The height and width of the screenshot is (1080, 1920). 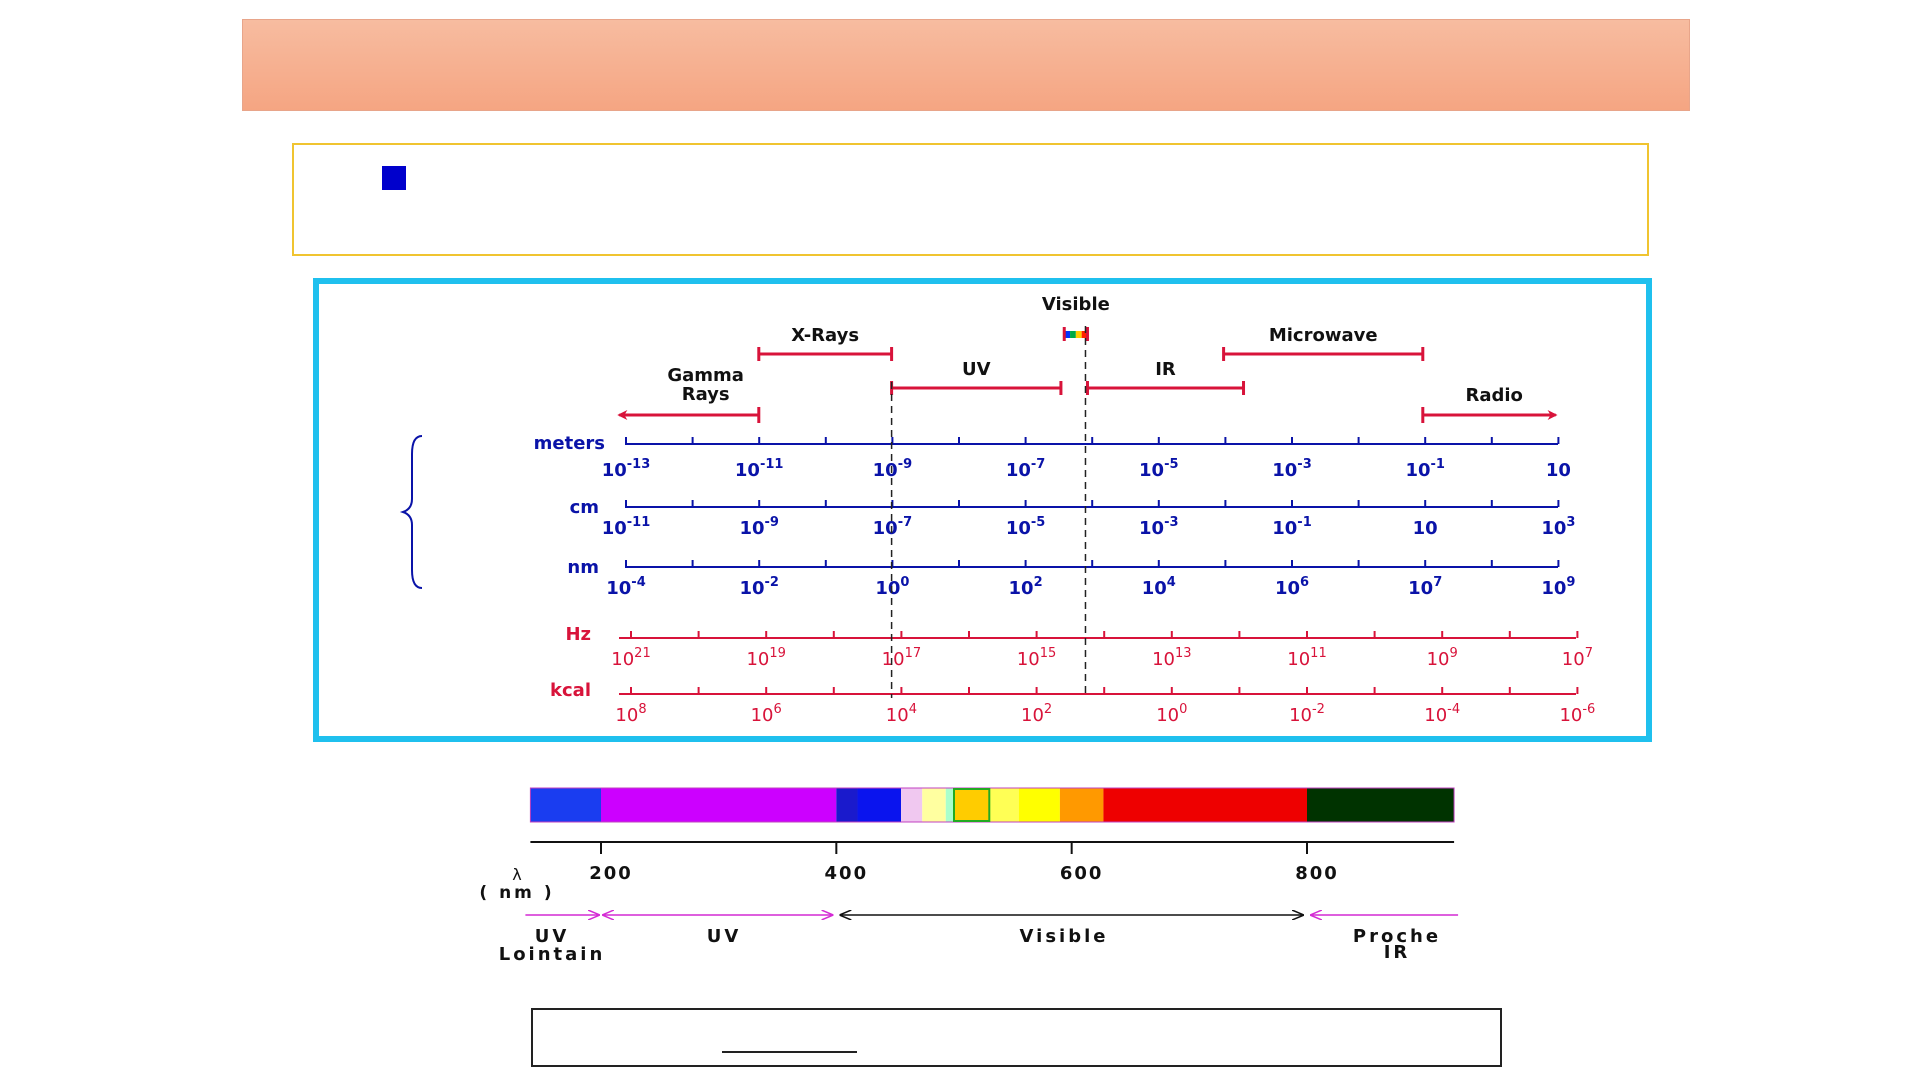 I want to click on axis-nm: nm 10⁻⁴ 10⁻² 10⁰ 10² 10⁴ 10⁶ 10⁷ 10⁹, so click(x=1071, y=578).